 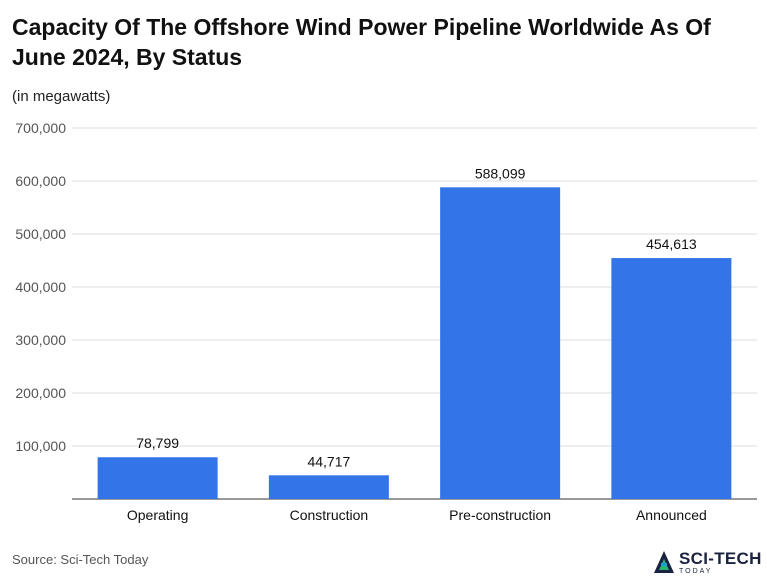 What do you see at coordinates (40, 128) in the screenshot?
I see `y-tick-label: 700,000` at bounding box center [40, 128].